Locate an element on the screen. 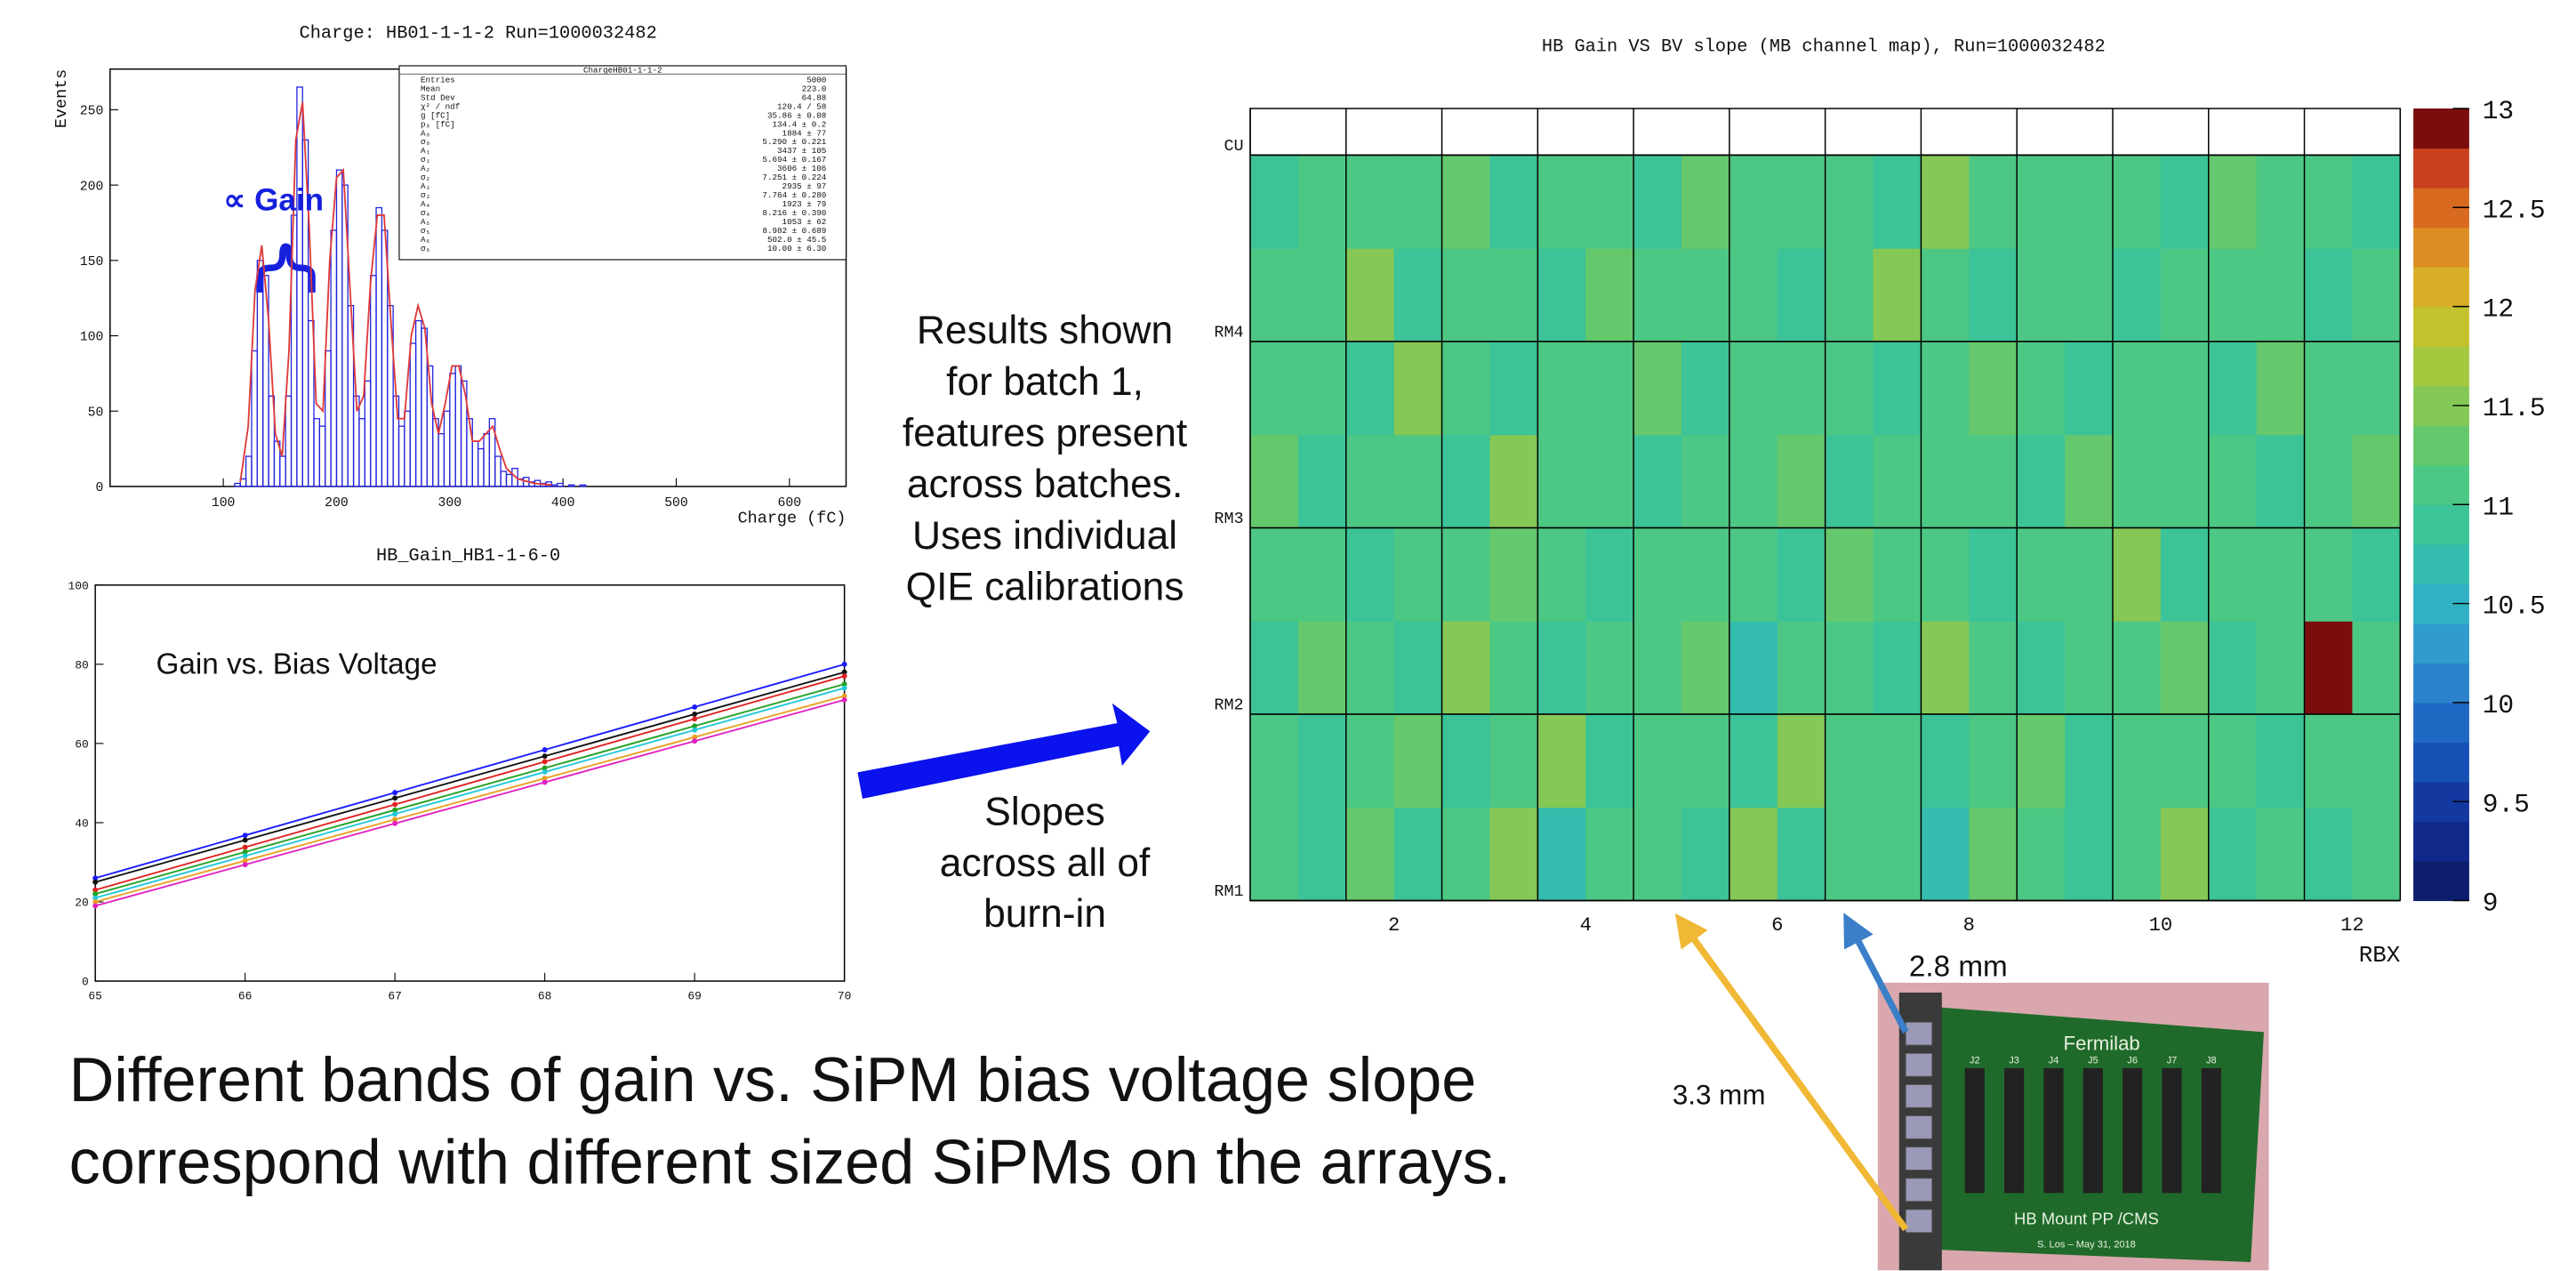  stats-value: 134.4 ± 0.2 is located at coordinates (799, 124).